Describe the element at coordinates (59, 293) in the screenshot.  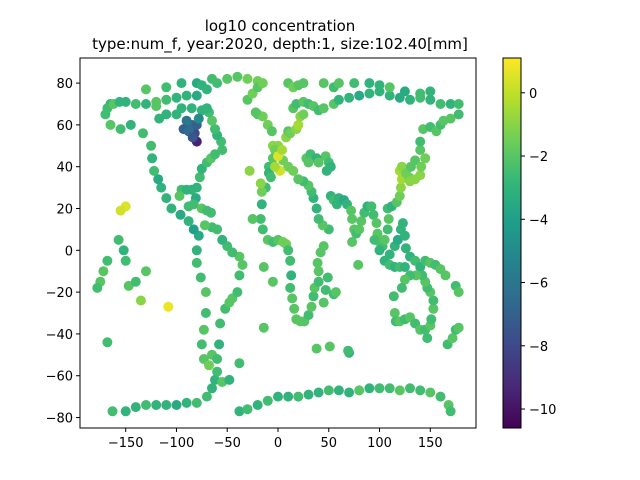
I see `y-tick-label: −20` at that location.